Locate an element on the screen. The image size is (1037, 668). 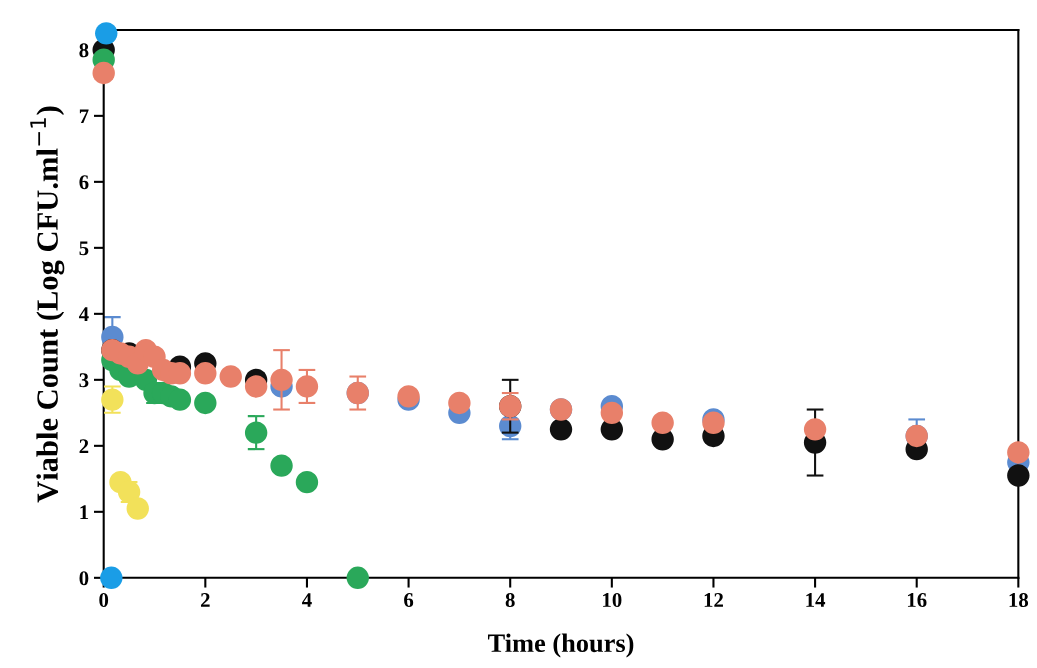
x-tick-label: 10 is located at coordinates (612, 600).